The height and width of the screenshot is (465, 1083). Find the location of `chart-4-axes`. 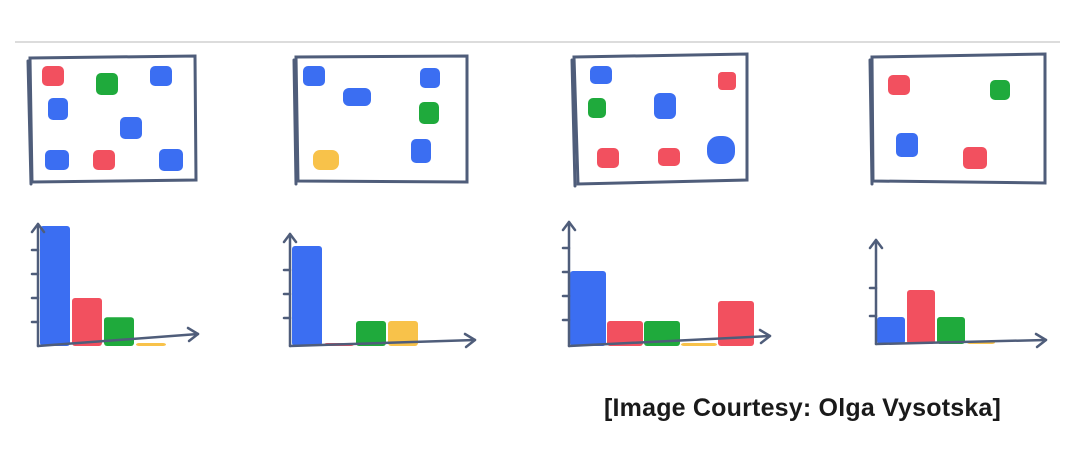

chart-4-axes is located at coordinates (958, 293).